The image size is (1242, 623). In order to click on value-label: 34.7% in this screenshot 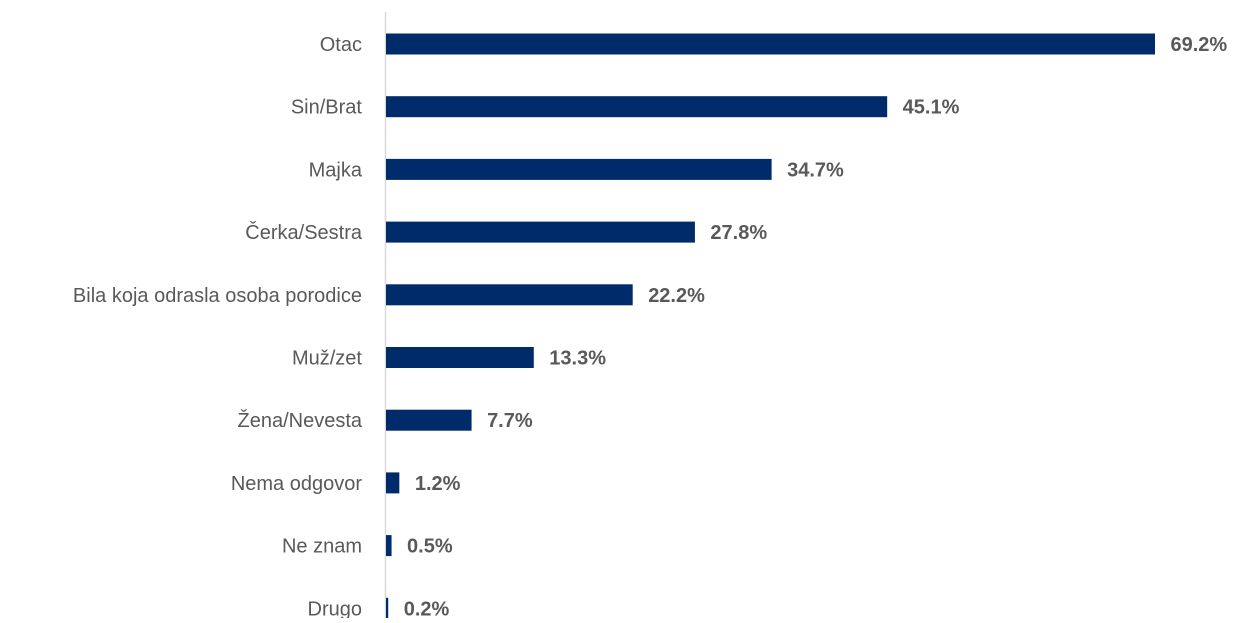, I will do `click(815, 170)`.